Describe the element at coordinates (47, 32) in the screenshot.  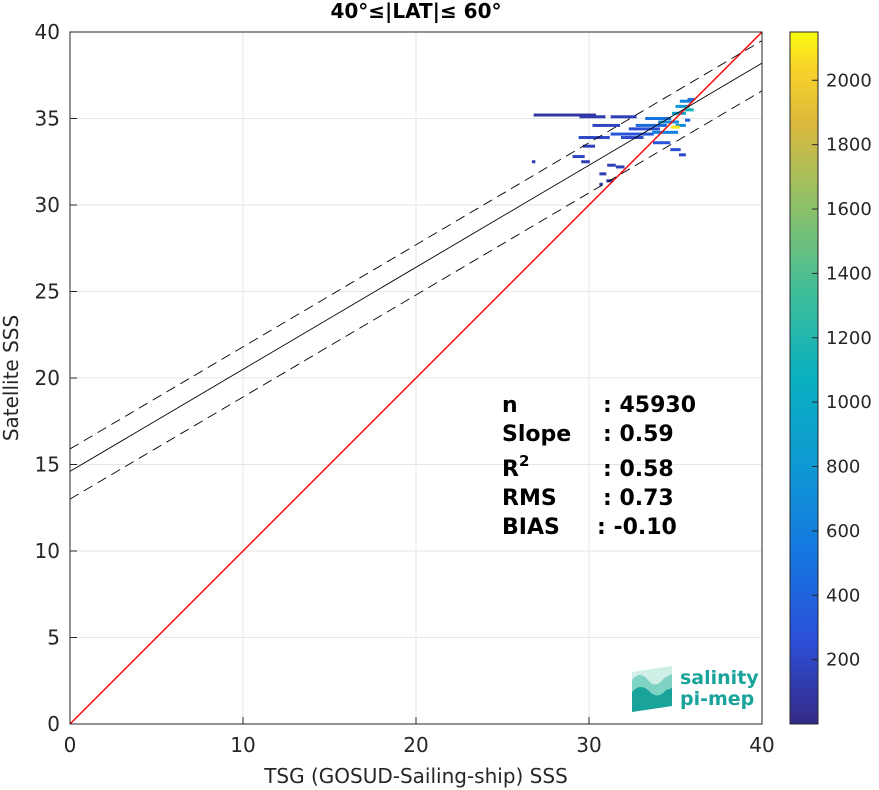
I see `y-tick-label: 40` at that location.